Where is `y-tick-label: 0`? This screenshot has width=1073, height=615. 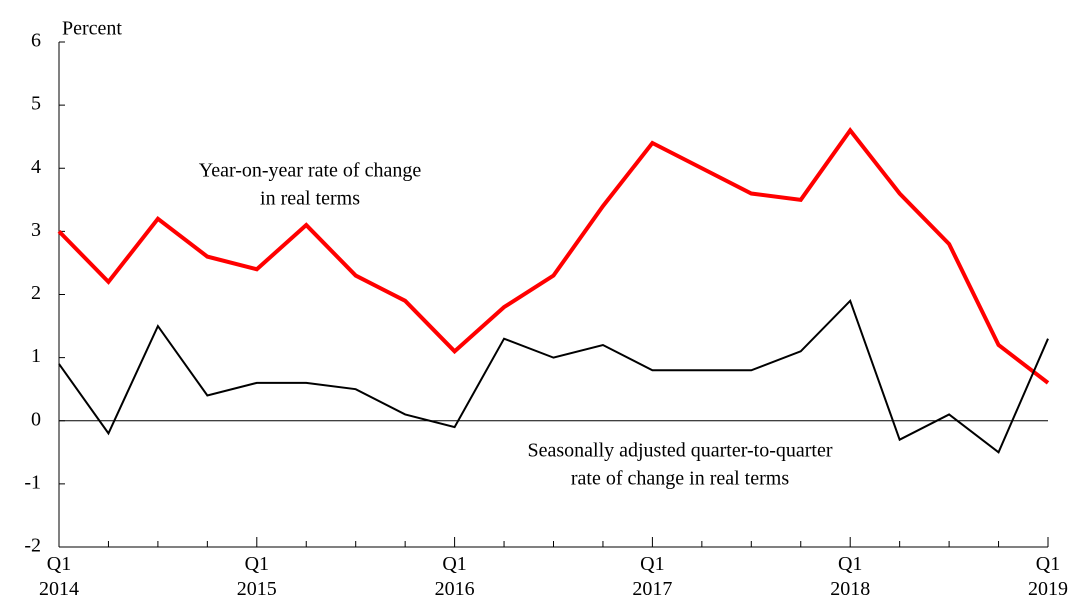
y-tick-label: 0 is located at coordinates (36, 419).